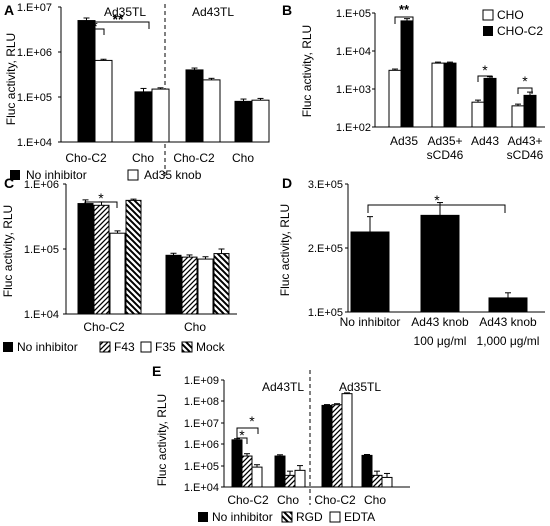  Describe the element at coordinates (173, 80) in the screenshot. I see `bars-a` at that location.